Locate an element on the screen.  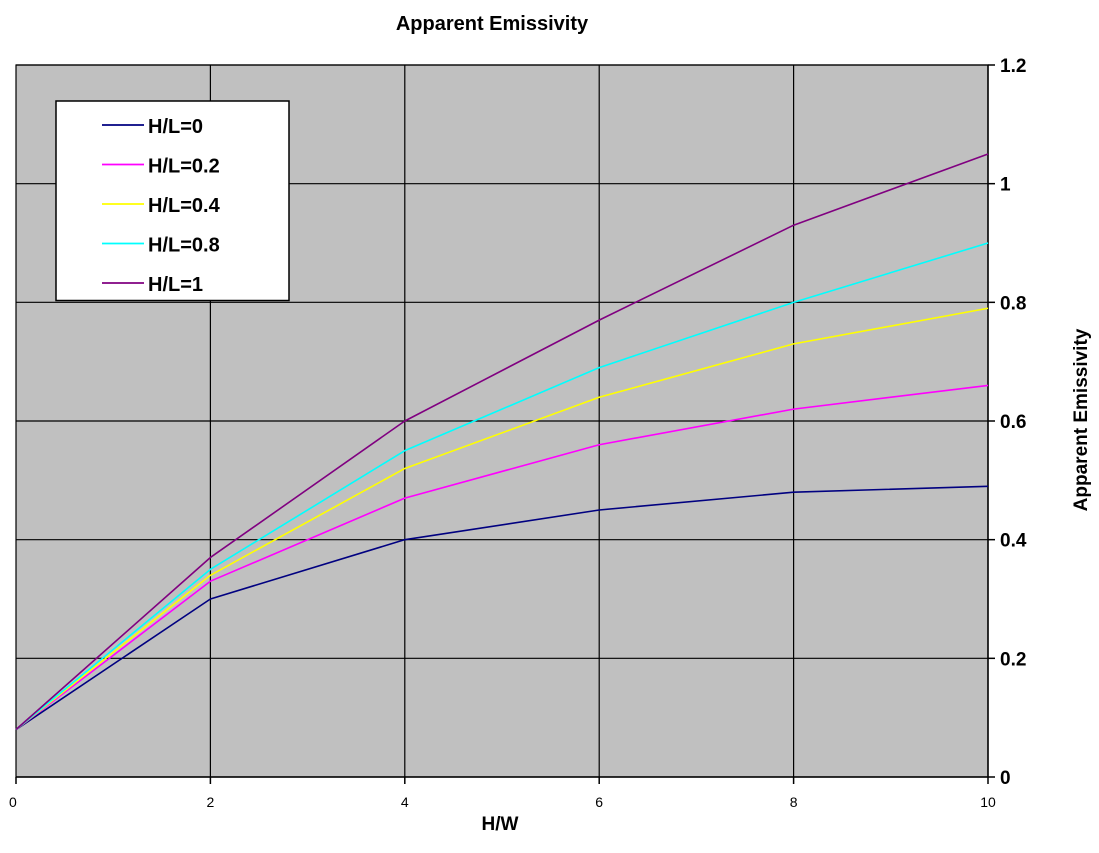
y-axis-label: Apparent Emissivity is located at coordinates (1081, 419).